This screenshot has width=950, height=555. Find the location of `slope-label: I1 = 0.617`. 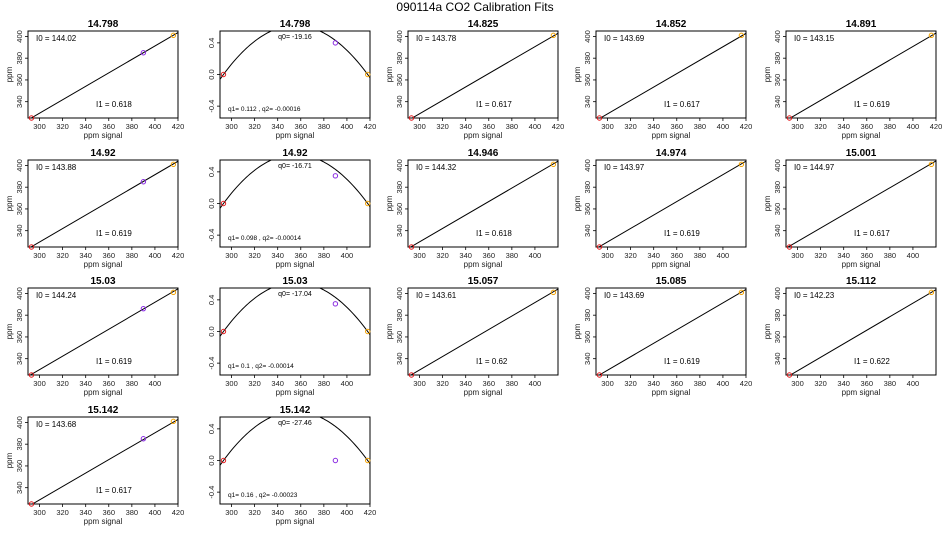

slope-label: I1 = 0.617 is located at coordinates (114, 490).